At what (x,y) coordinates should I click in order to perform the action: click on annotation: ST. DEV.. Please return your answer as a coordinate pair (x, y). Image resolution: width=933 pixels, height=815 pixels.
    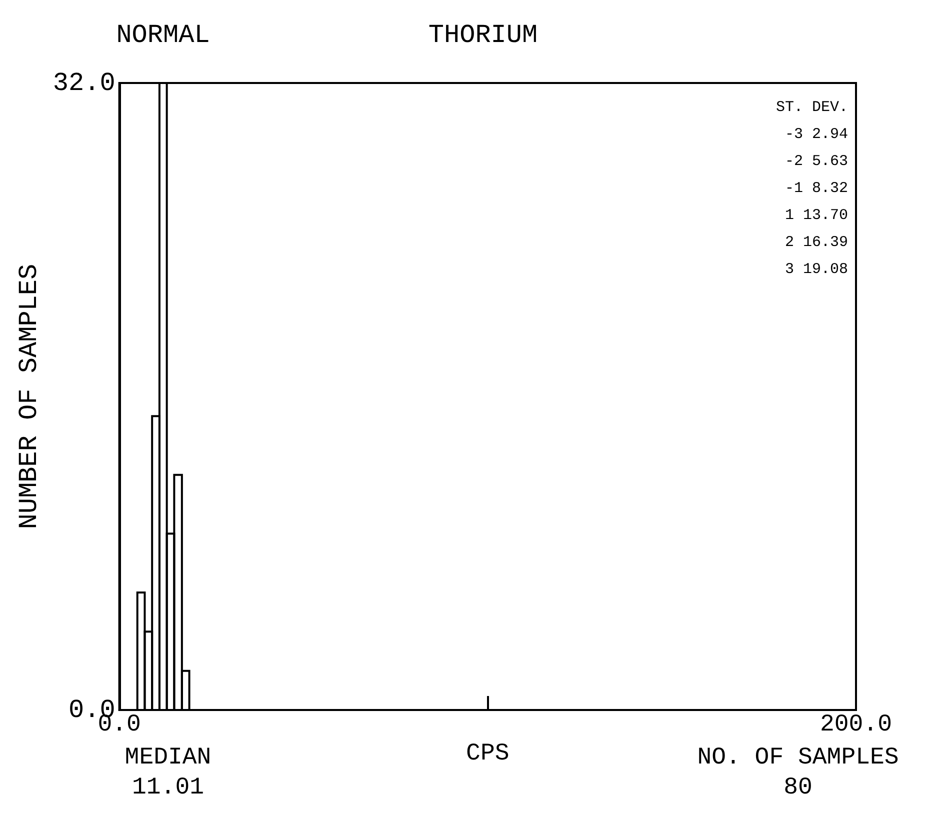
    Looking at the image, I should click on (812, 107).